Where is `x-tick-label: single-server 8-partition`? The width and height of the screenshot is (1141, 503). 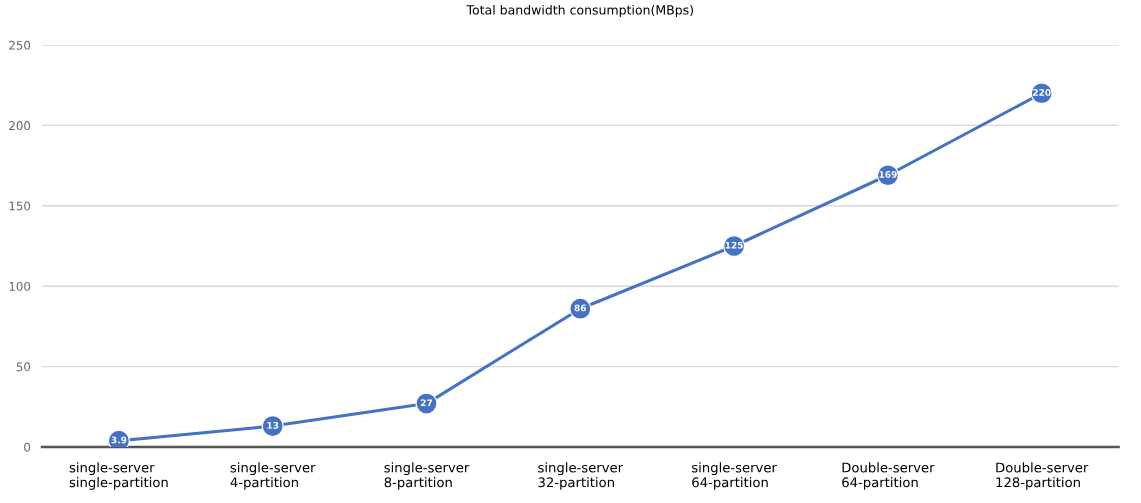 x-tick-label: single-server 8-partition is located at coordinates (427, 476).